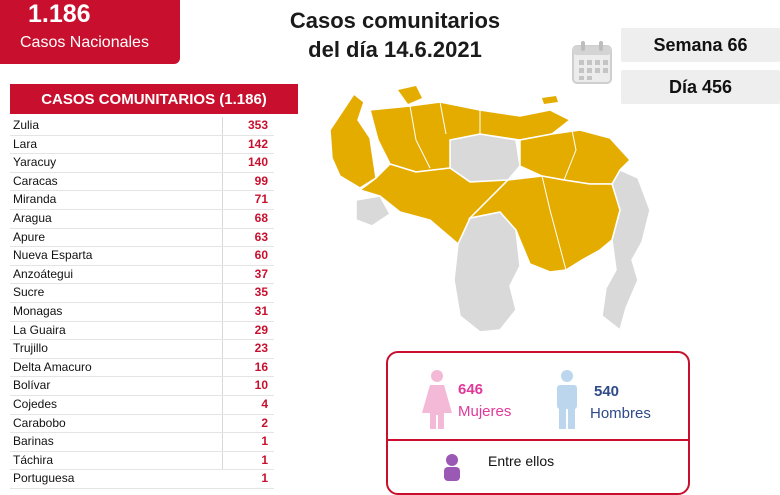 This screenshot has width=780, height=495. What do you see at coordinates (142, 238) in the screenshot?
I see `table-row: Apure 63` at bounding box center [142, 238].